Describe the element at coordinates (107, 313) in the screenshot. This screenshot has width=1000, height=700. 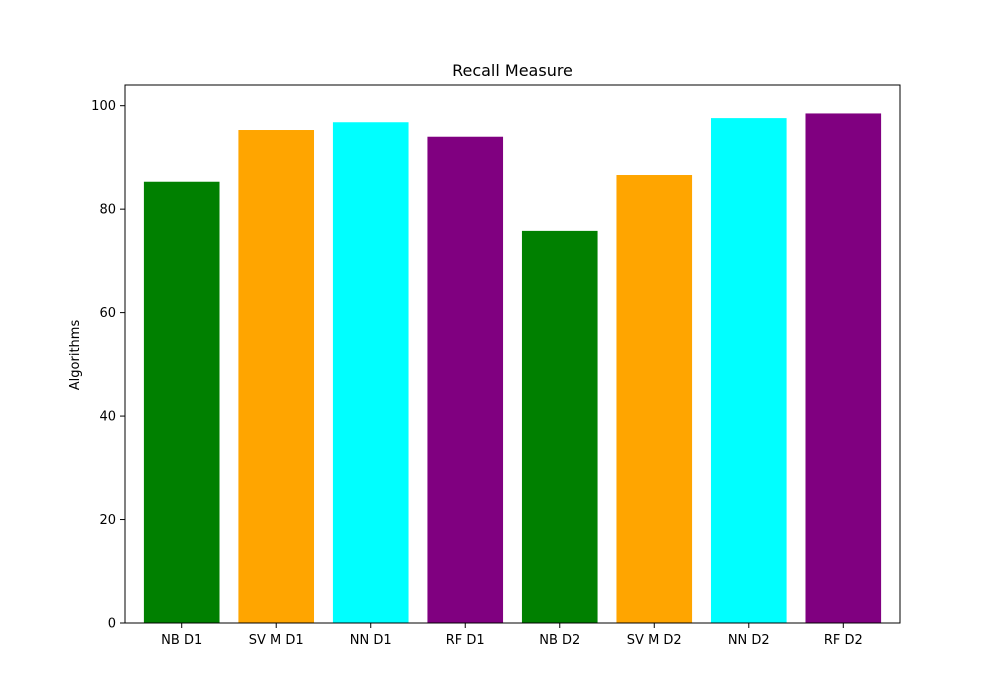
I see `y-tick-label: 60` at that location.